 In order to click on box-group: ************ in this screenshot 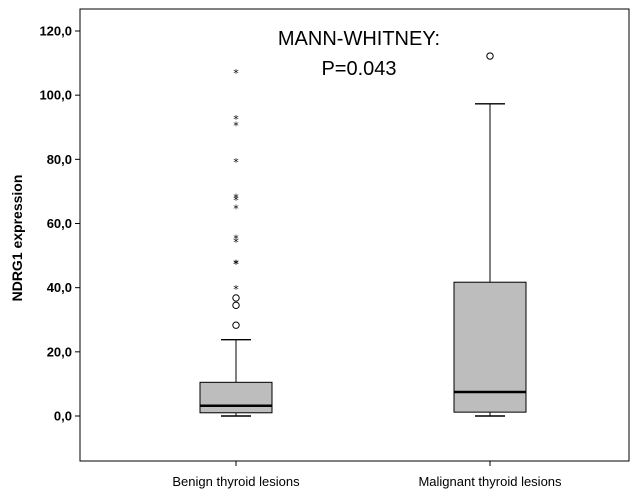, I will do `click(236, 242)`.